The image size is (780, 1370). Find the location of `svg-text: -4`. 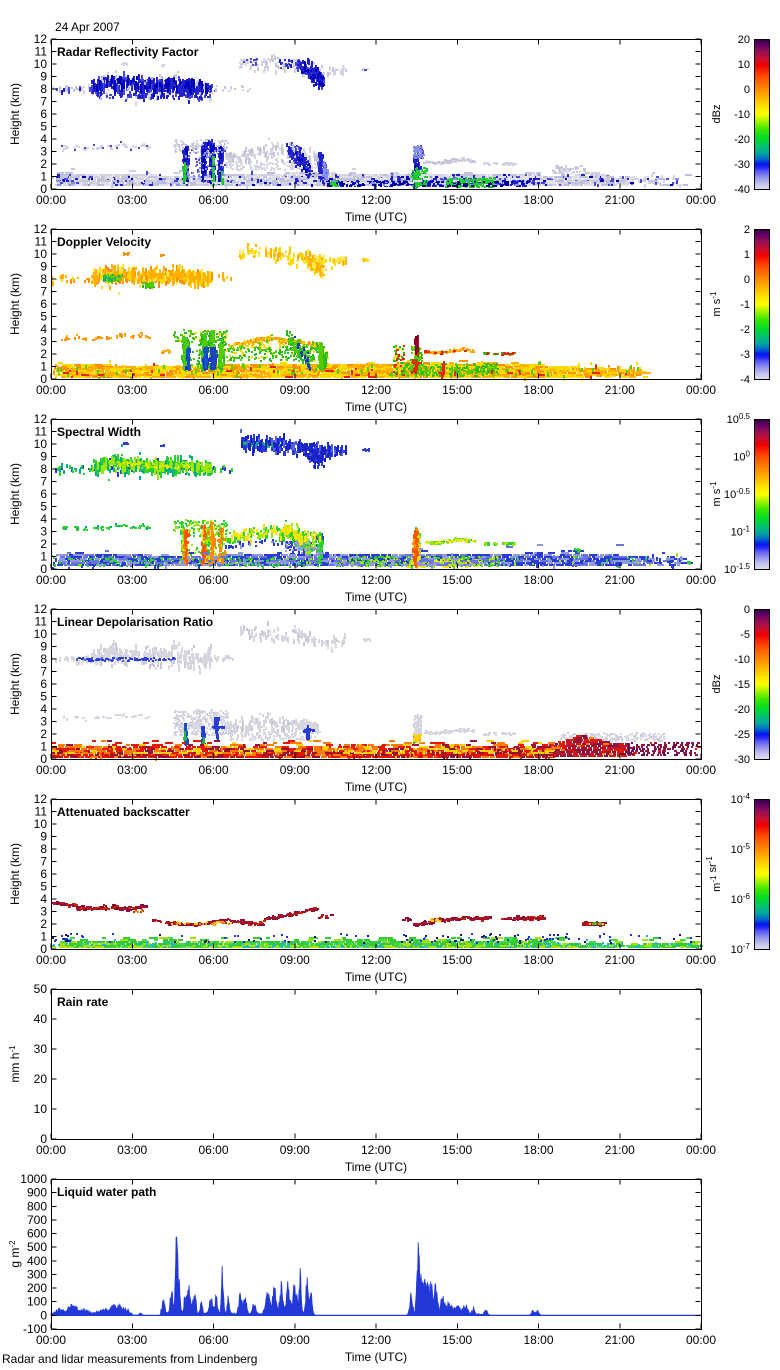

svg-text: -4 is located at coordinates (745, 380).